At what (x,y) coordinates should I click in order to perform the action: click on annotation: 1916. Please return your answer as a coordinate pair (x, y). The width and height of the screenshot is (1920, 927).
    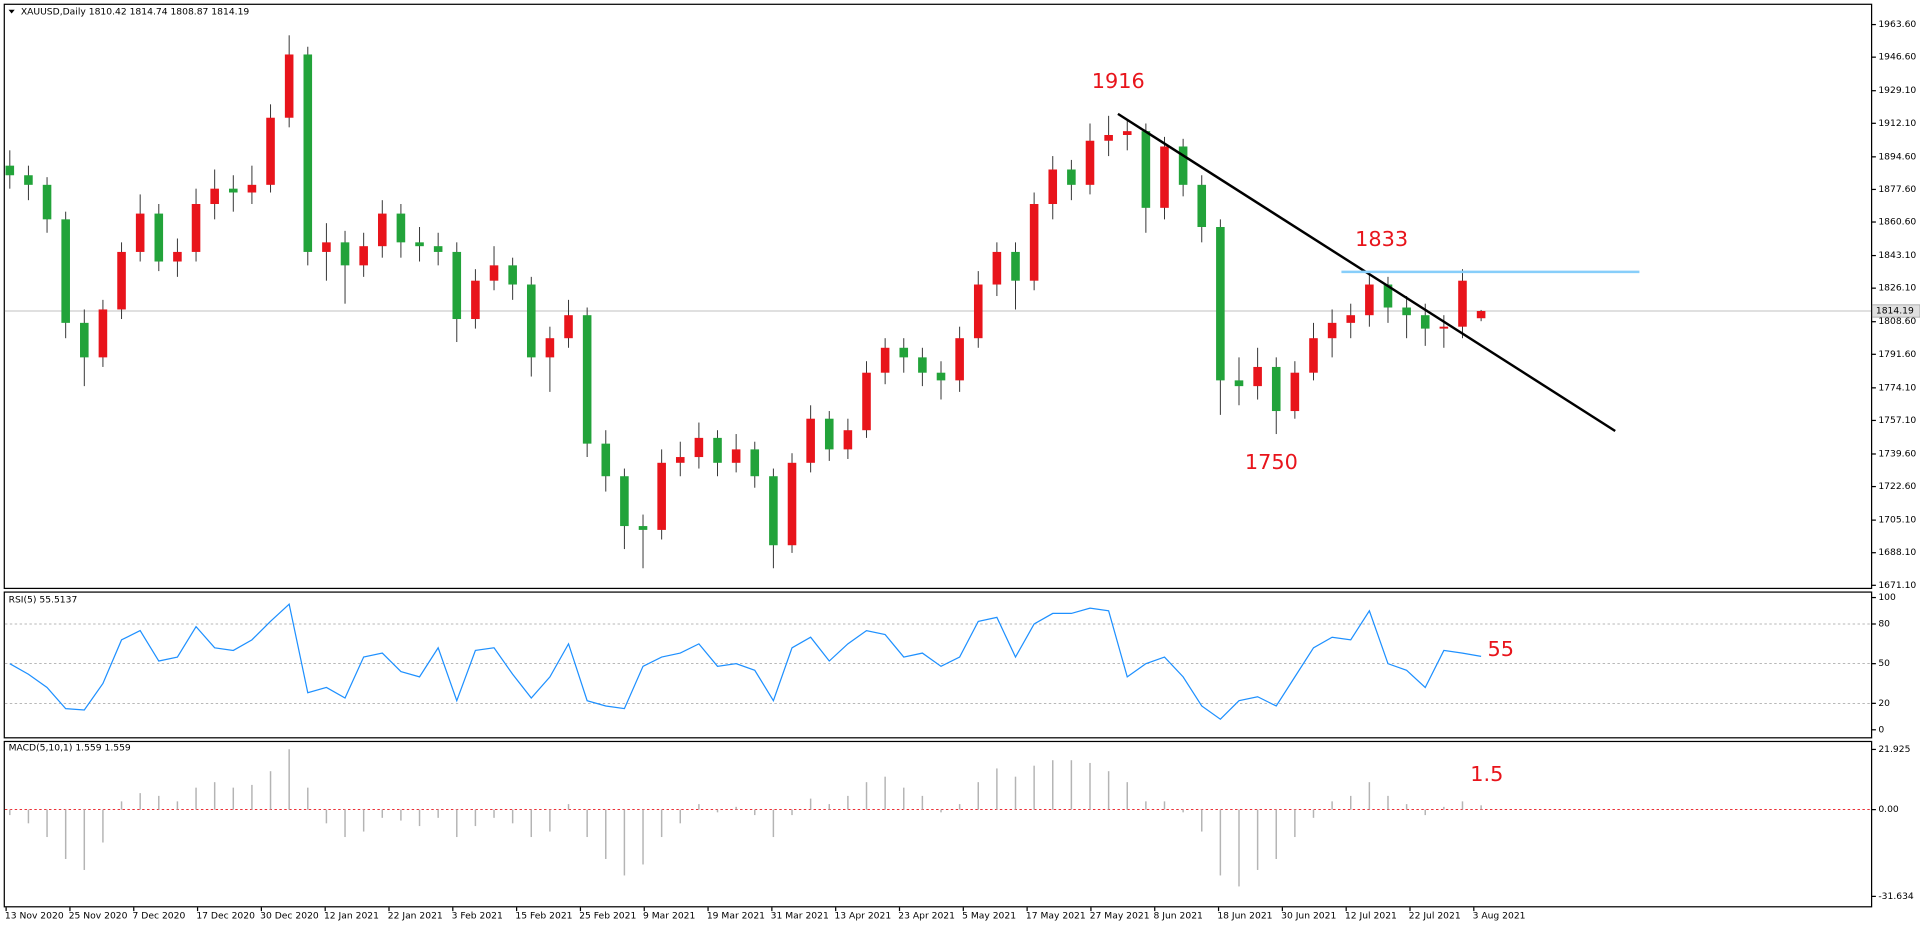
    Looking at the image, I should click on (1118, 81).